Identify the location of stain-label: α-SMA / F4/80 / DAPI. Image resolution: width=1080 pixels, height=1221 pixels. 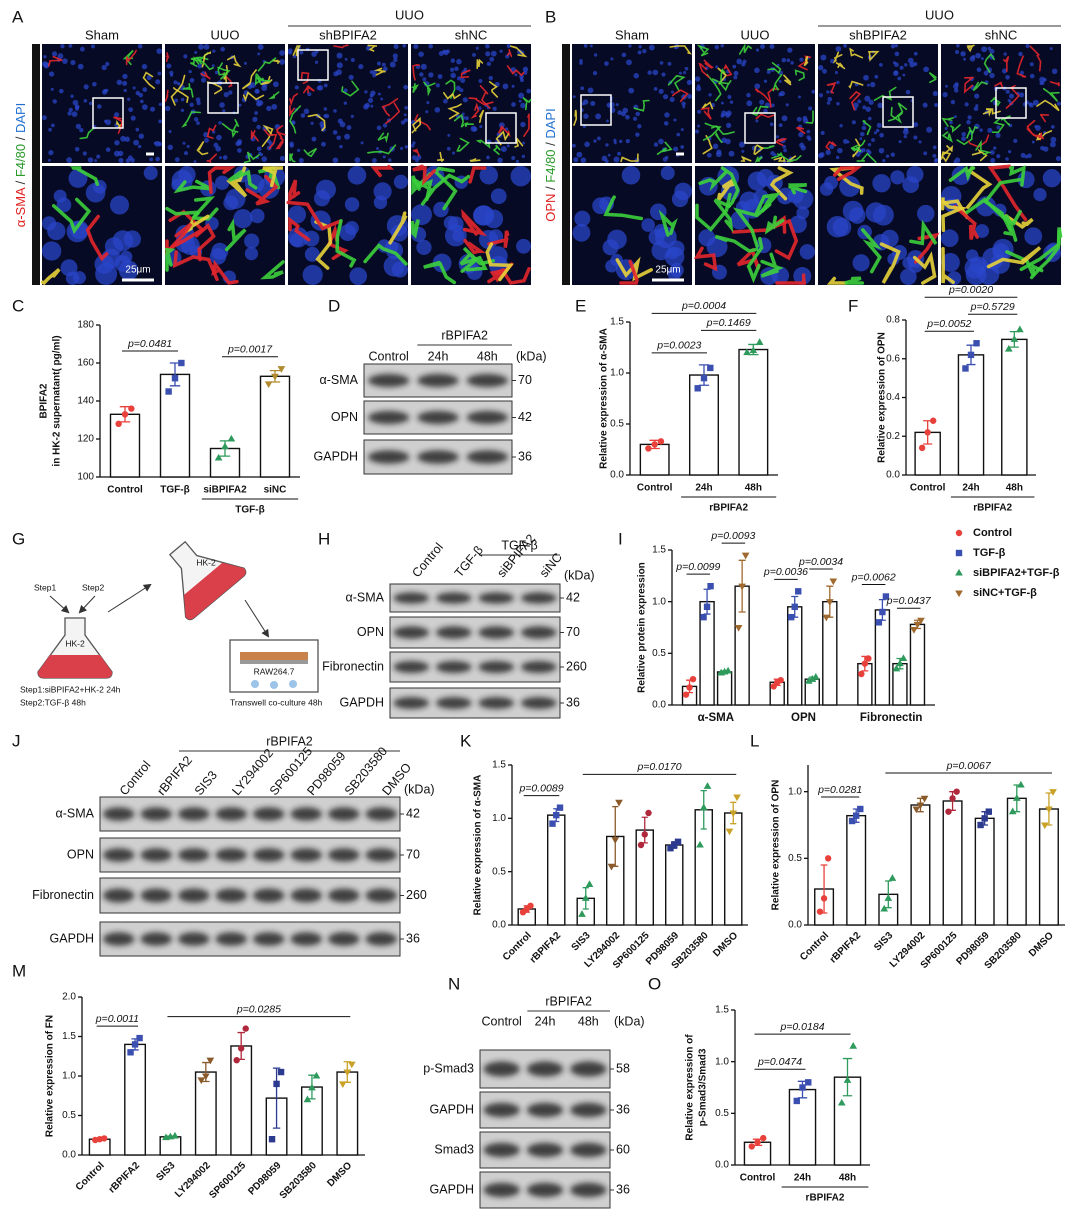
(20, 165).